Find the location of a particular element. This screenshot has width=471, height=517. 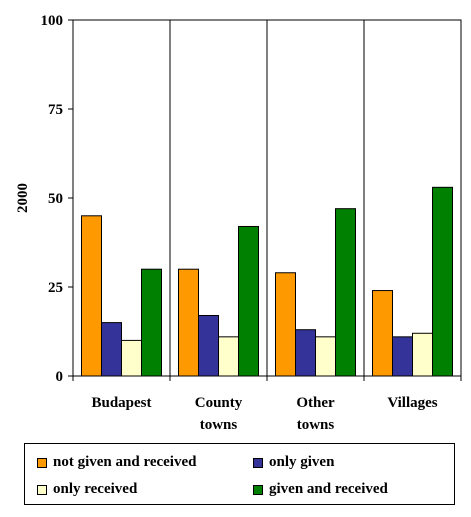

y-axis-label: 2000 is located at coordinates (23, 198).